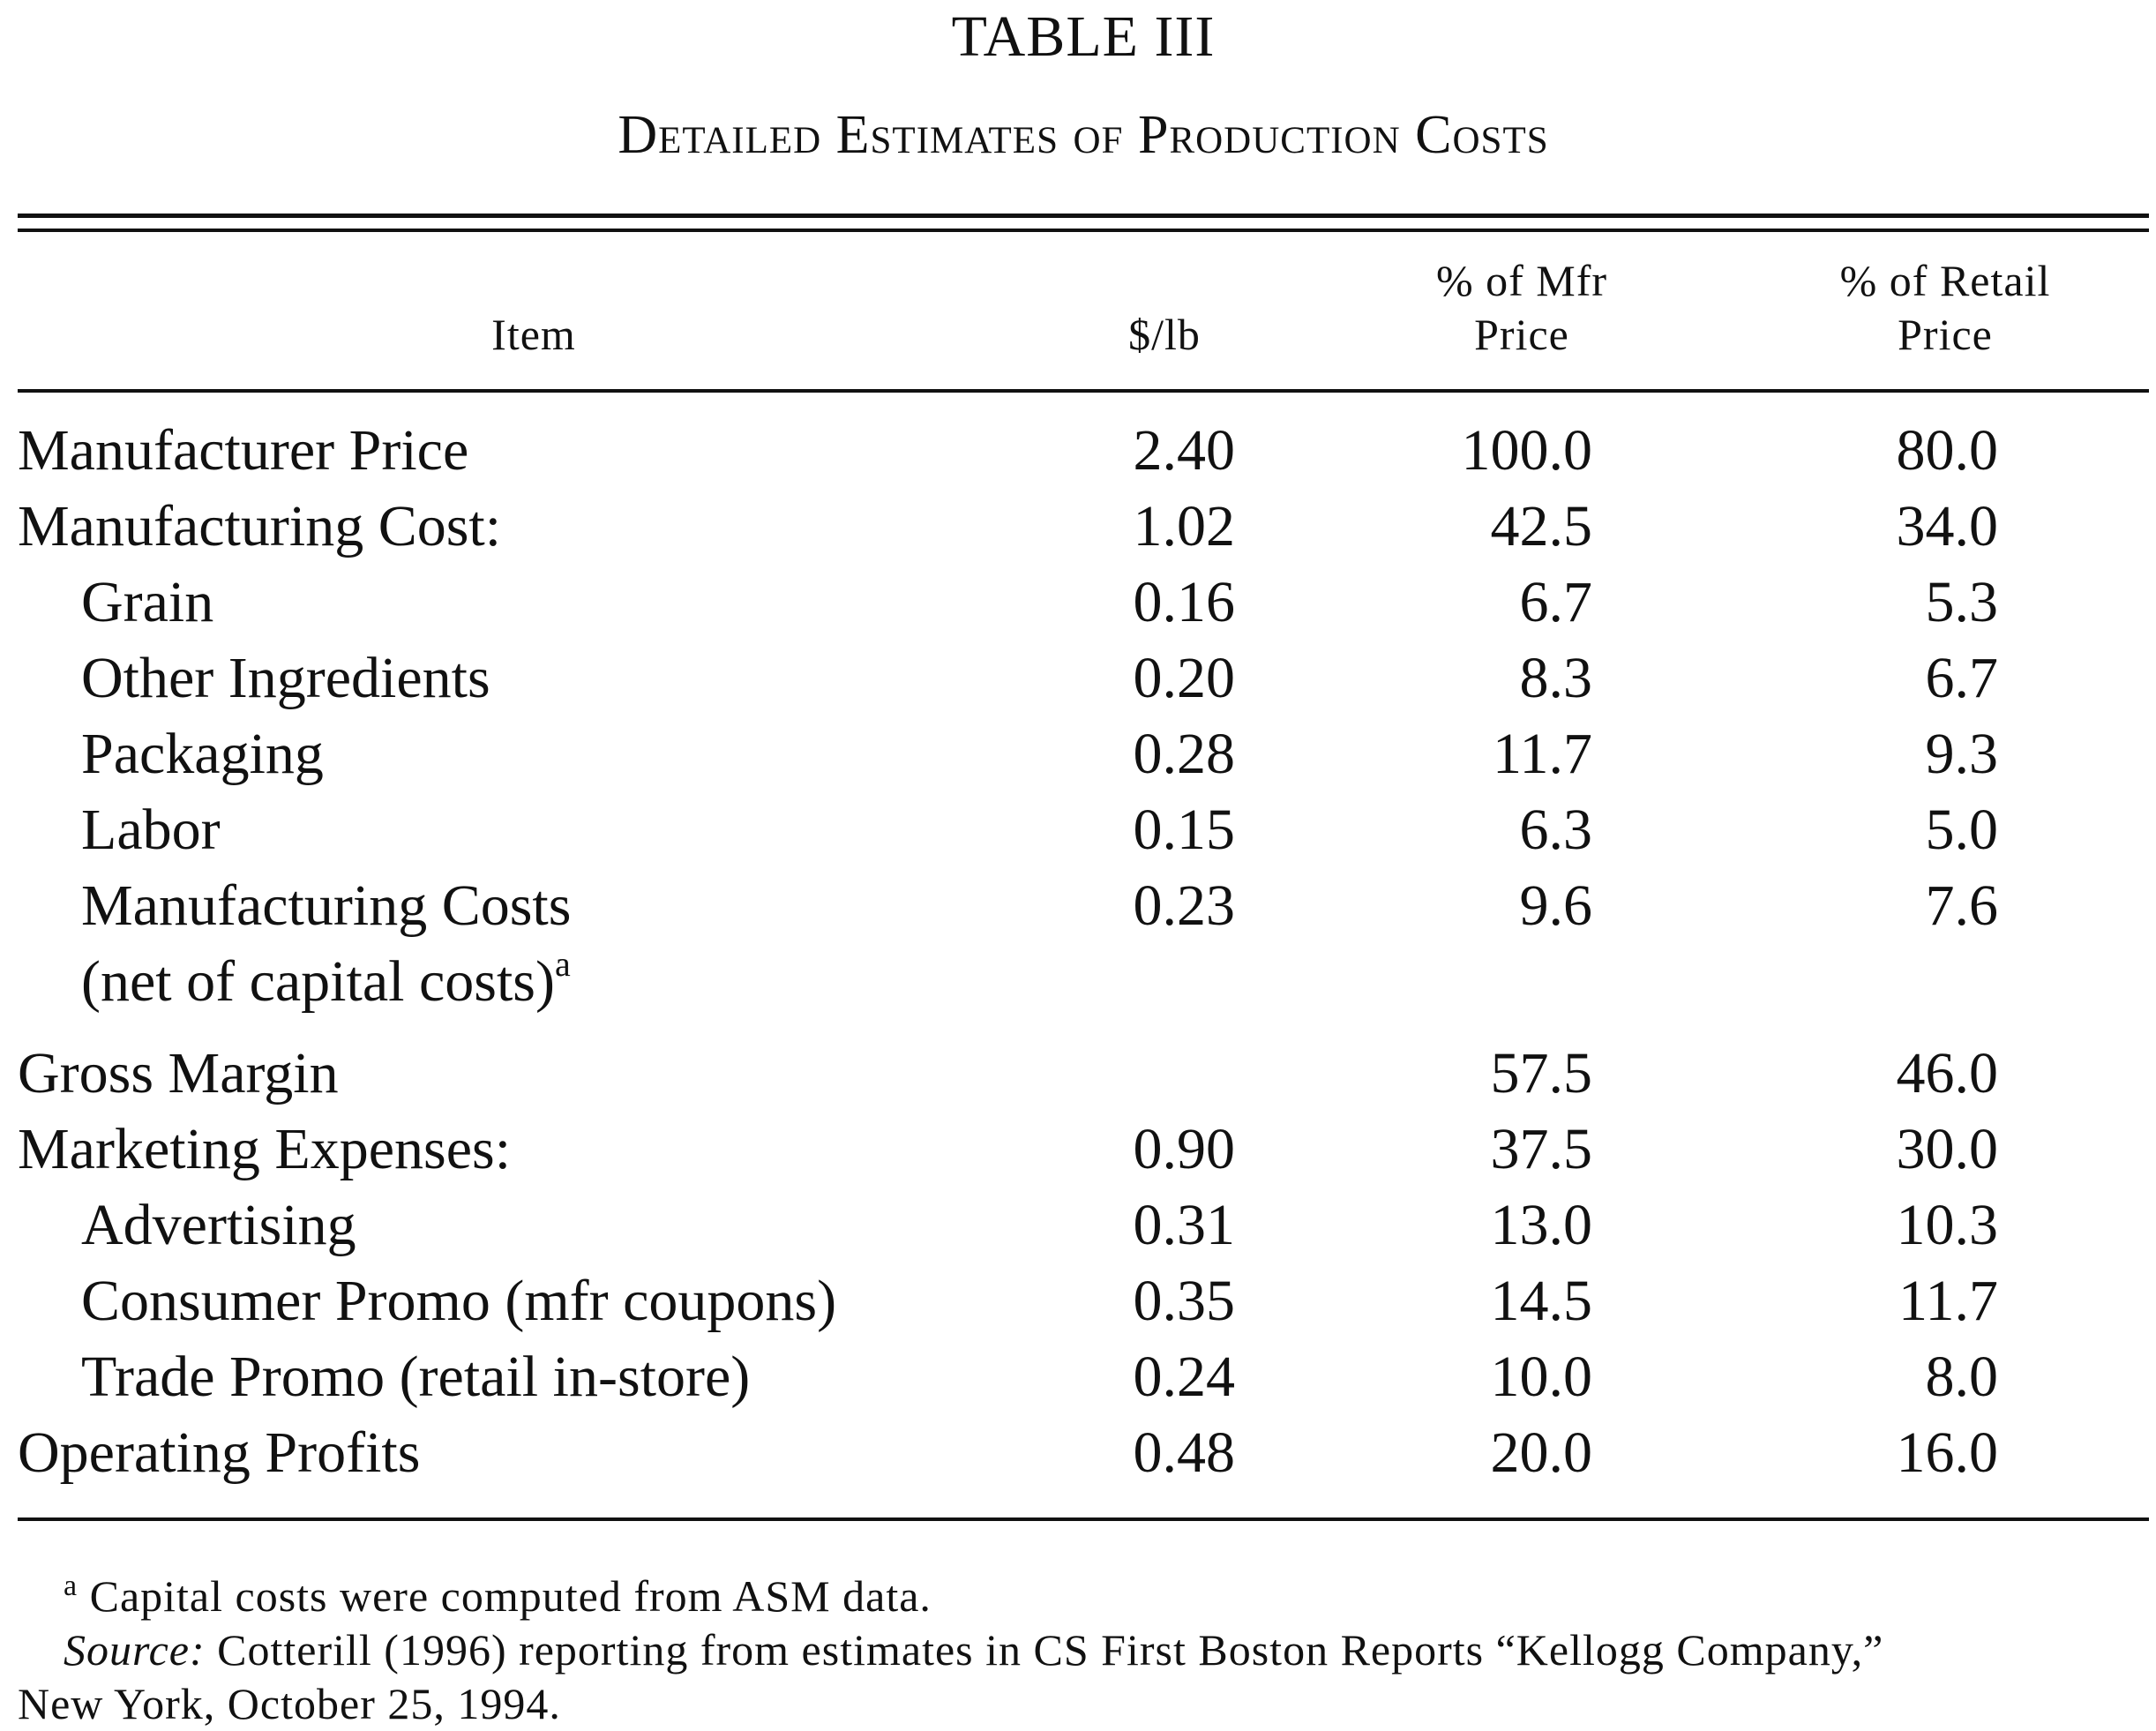  Describe the element at coordinates (1083, 1225) in the screenshot. I see `table-row: Advertising 0.31 13.0 10.3` at that location.